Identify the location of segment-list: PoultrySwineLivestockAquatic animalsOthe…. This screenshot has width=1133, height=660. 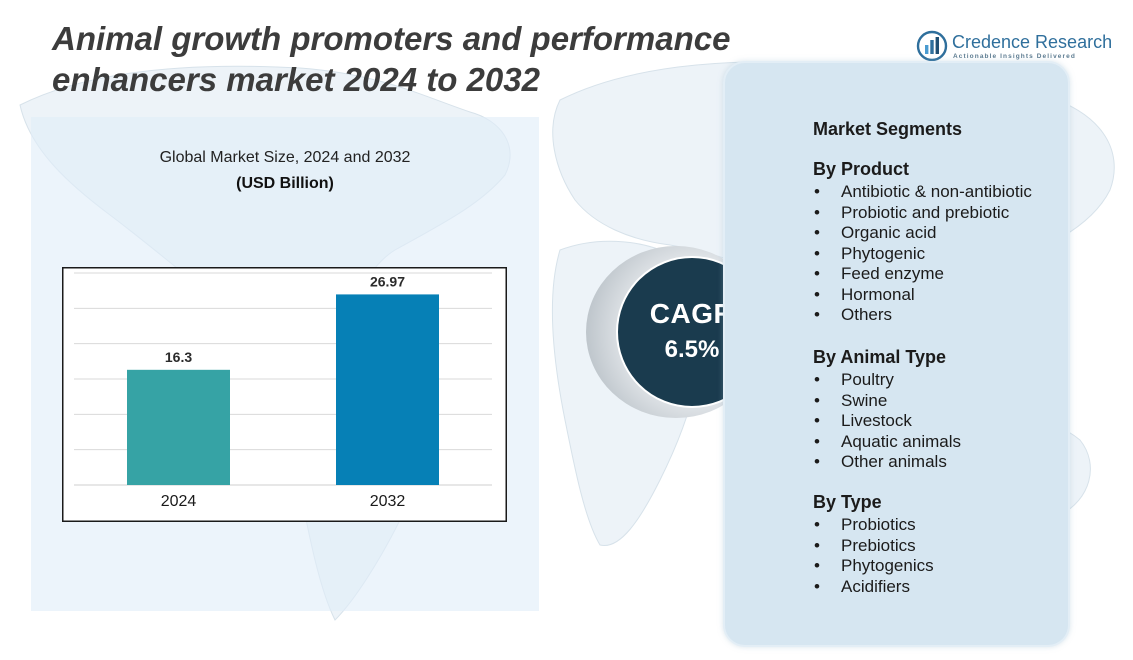
(887, 421).